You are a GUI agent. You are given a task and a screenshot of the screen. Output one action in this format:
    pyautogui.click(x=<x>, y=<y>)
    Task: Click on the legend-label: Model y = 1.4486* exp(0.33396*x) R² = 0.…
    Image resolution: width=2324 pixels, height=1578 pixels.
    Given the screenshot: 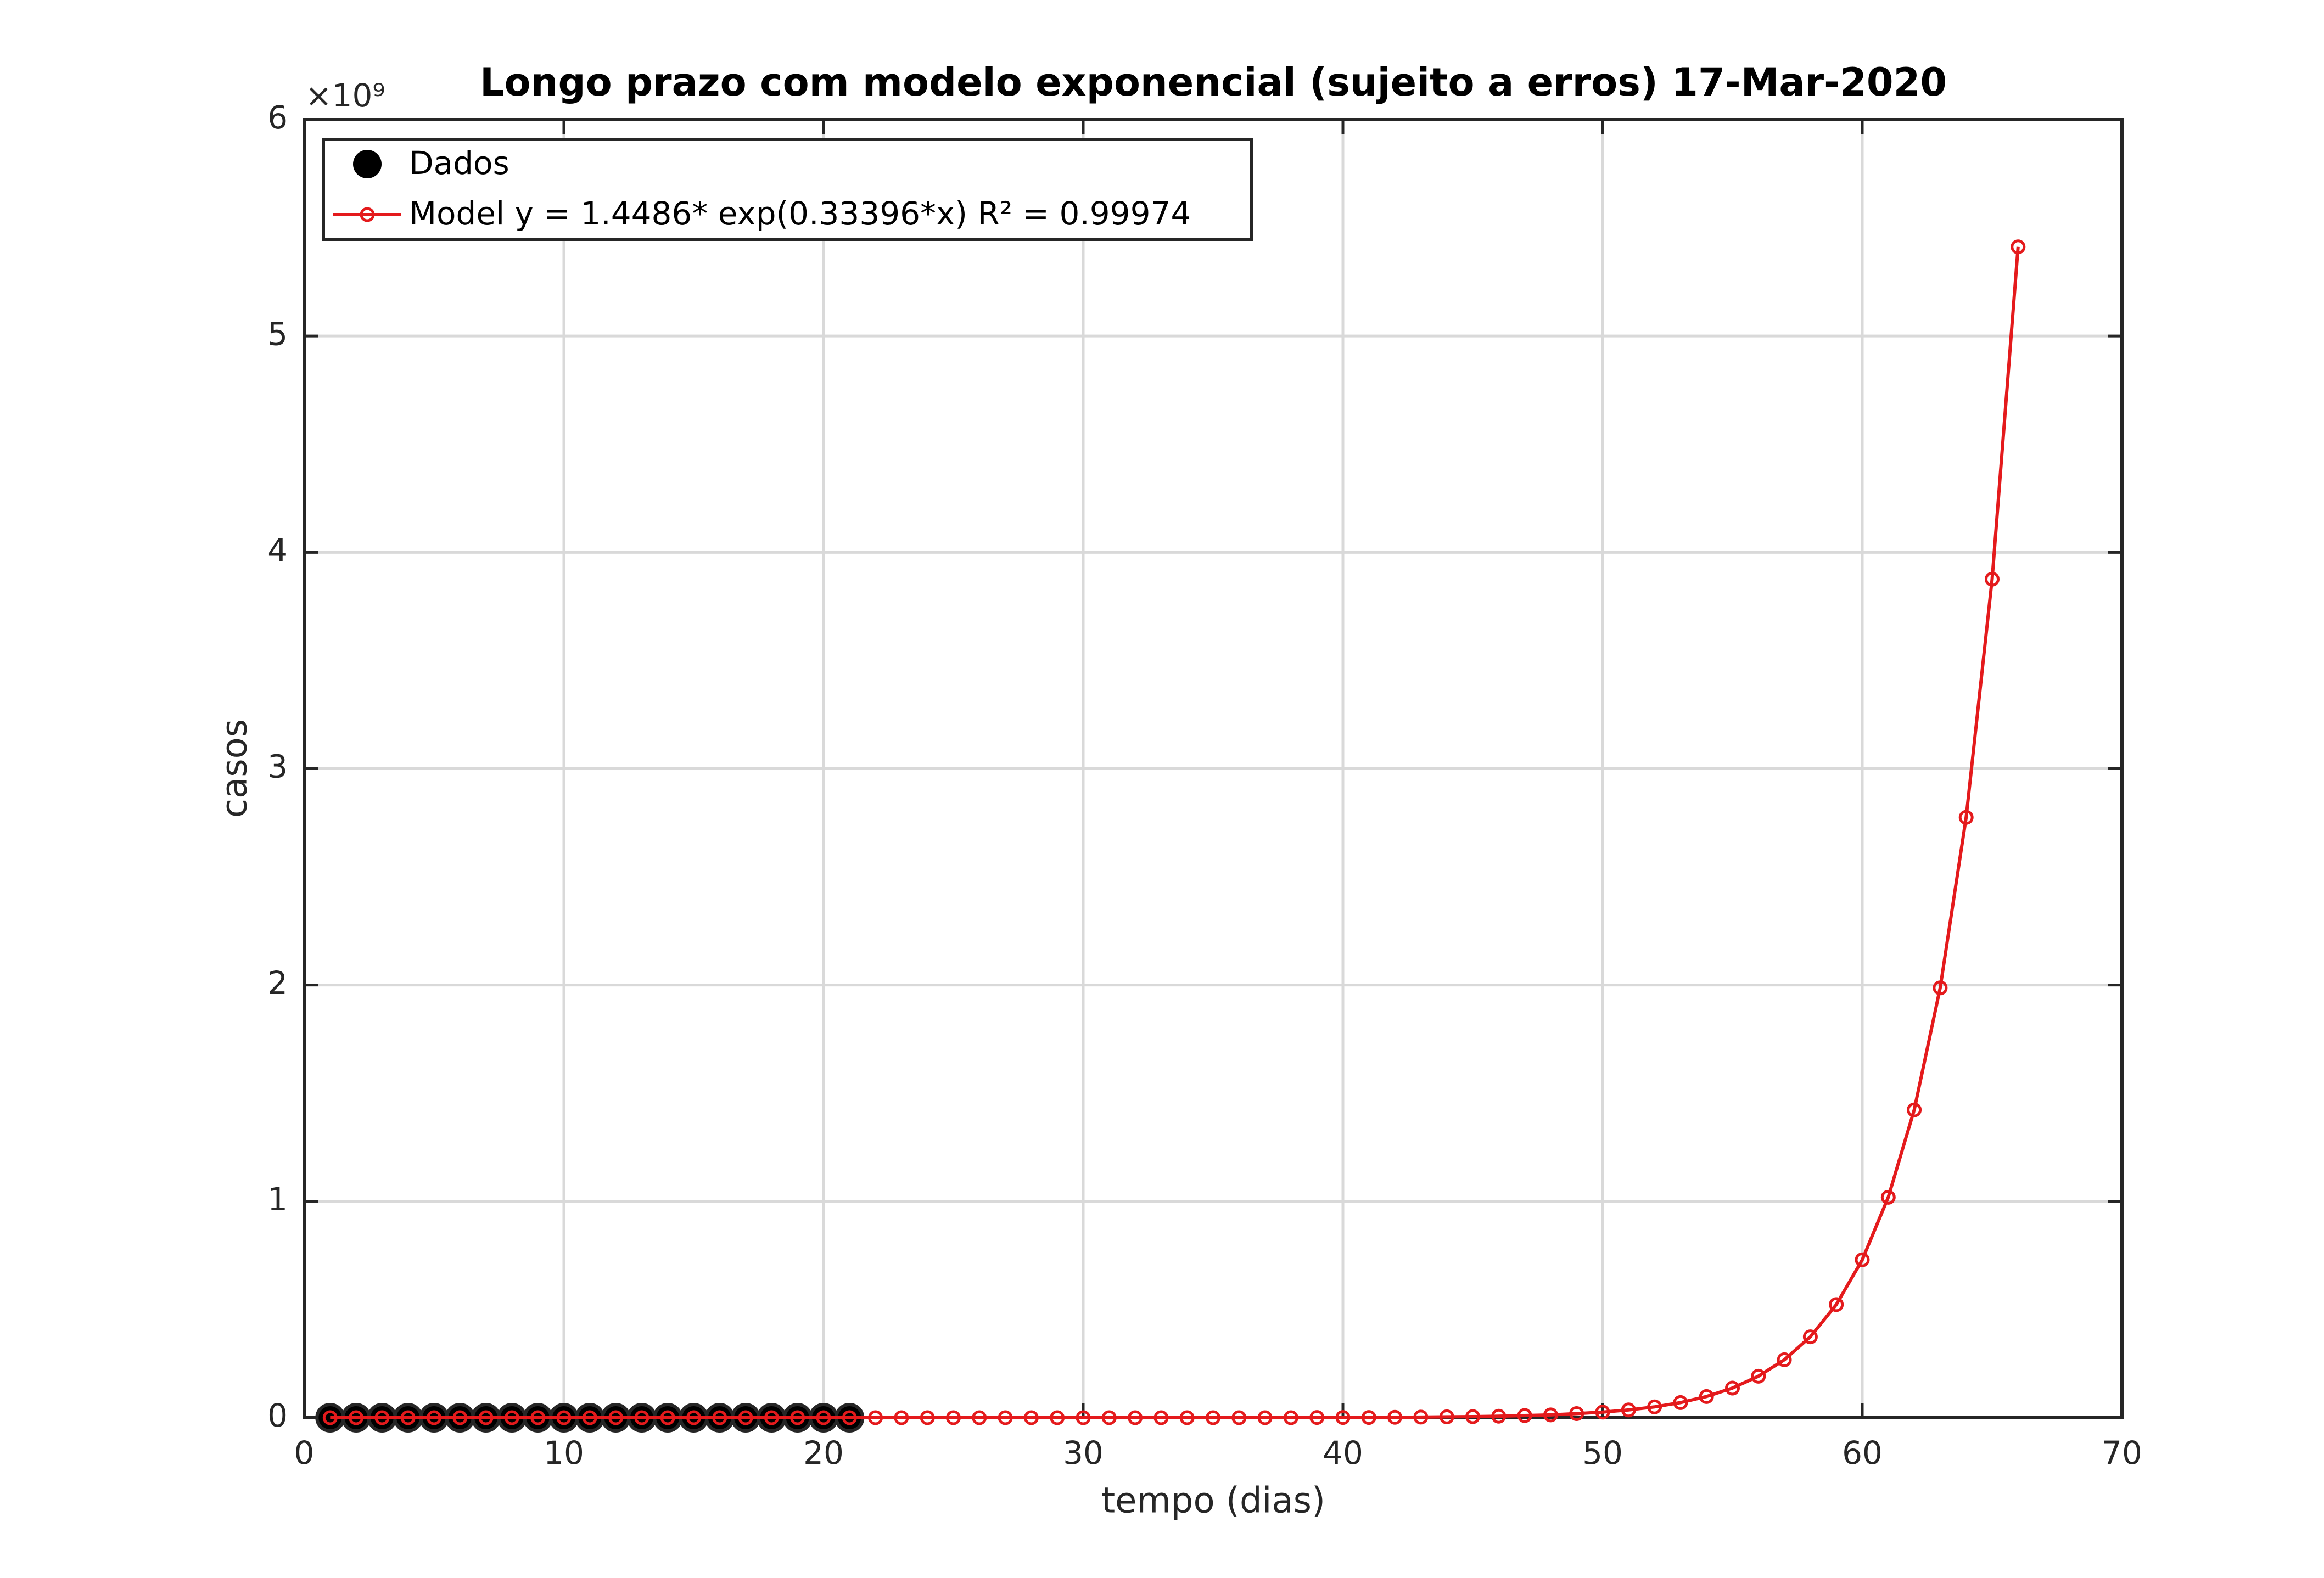 What is the action you would take?
    pyautogui.click(x=800, y=213)
    